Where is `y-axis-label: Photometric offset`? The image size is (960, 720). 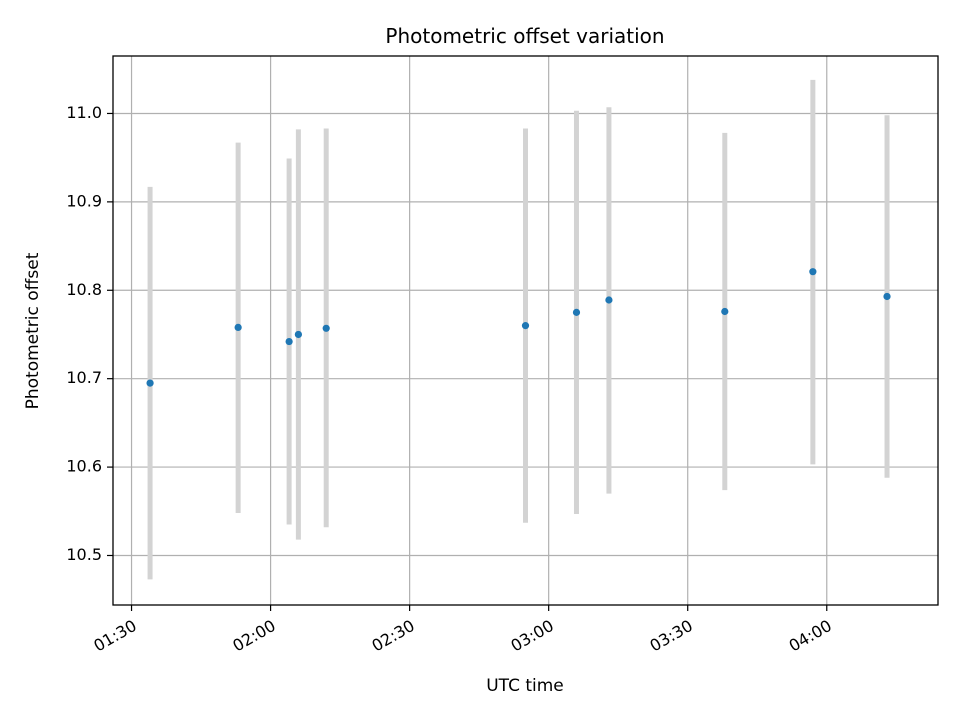
y-axis-label: Photometric offset is located at coordinates (33, 330).